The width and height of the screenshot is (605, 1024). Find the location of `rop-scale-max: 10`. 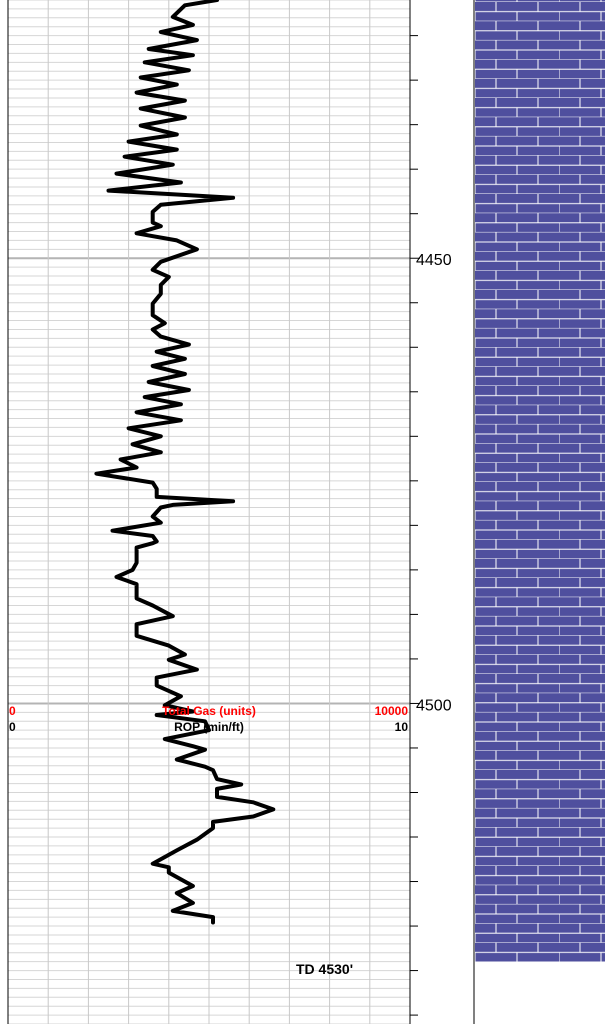

rop-scale-max: 10 is located at coordinates (402, 727).